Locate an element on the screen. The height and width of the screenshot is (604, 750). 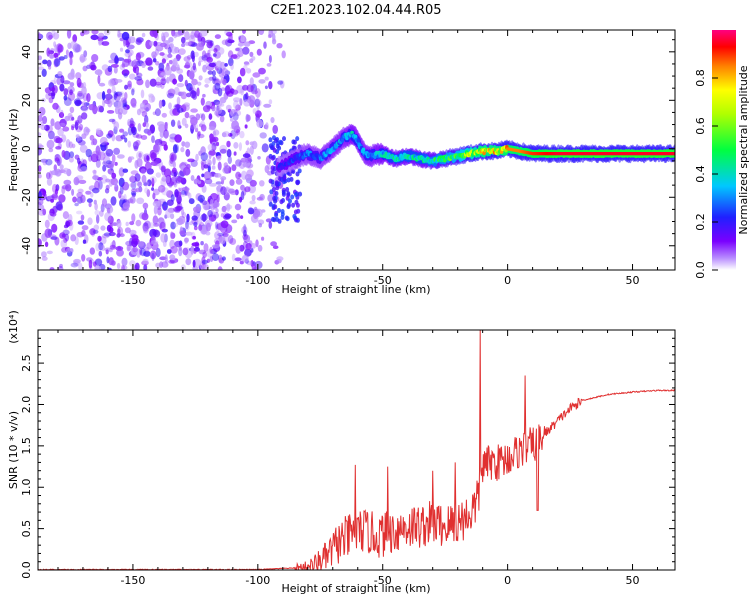
snr-x-tick-label: -100 is located at coordinates (257, 580).